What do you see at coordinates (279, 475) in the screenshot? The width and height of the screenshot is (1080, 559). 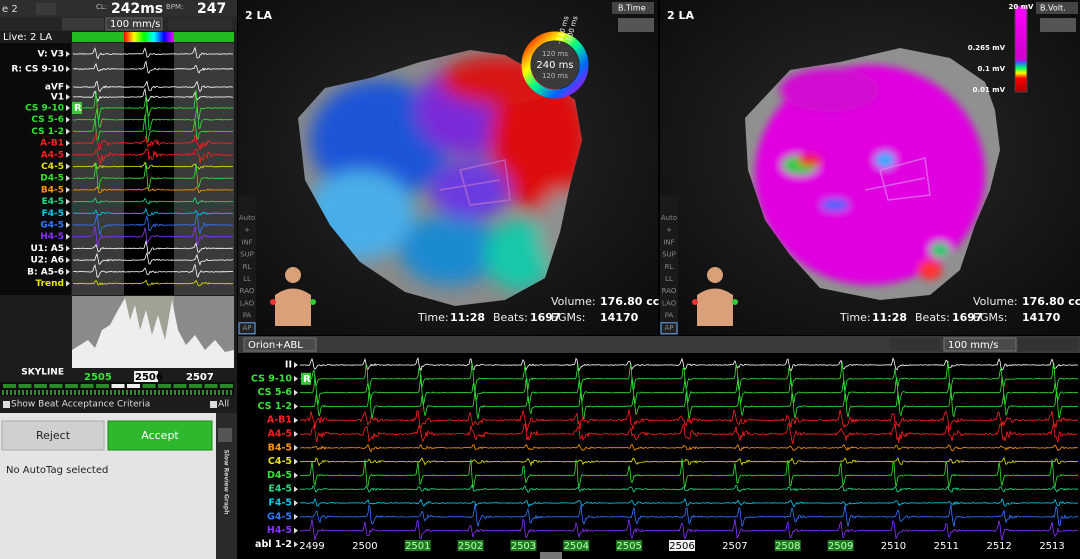 I see `channel-label: D4-5` at bounding box center [279, 475].